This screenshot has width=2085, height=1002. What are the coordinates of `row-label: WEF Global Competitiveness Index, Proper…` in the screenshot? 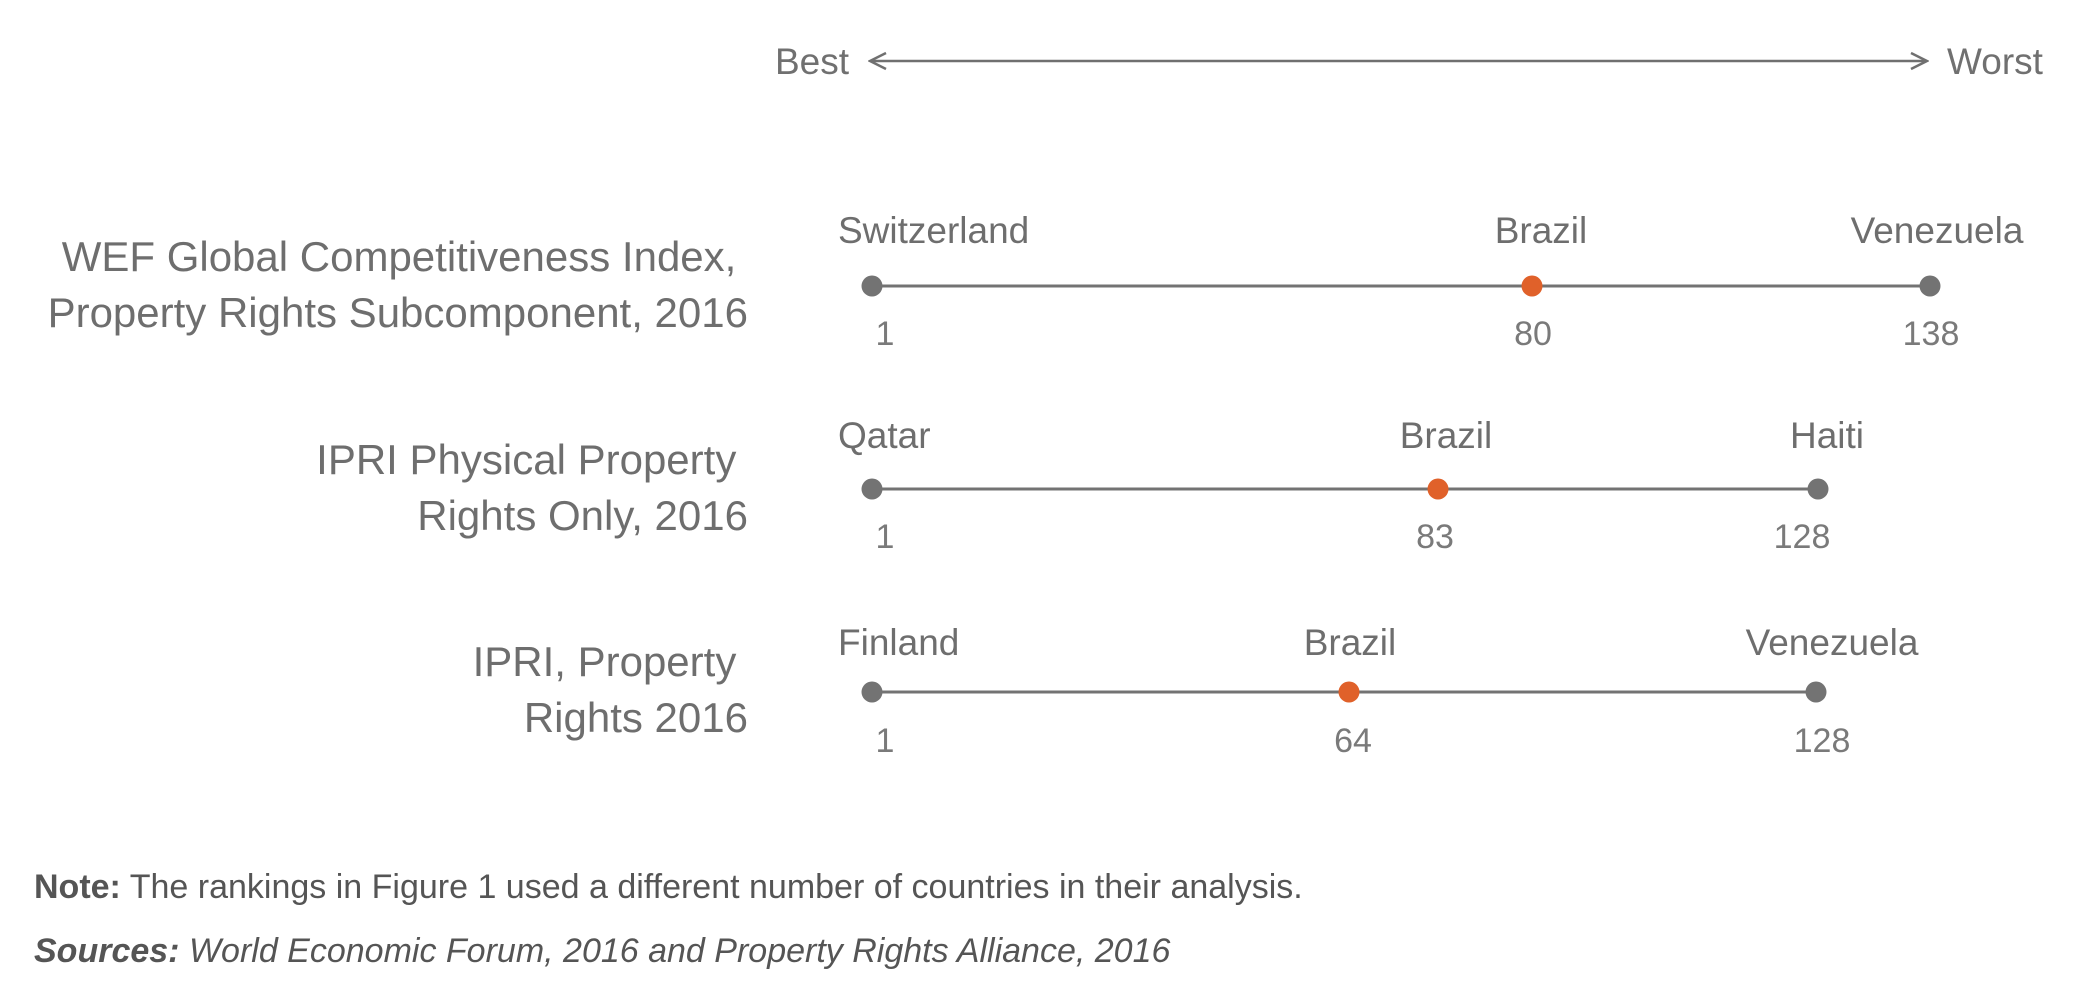 It's located at (398, 284).